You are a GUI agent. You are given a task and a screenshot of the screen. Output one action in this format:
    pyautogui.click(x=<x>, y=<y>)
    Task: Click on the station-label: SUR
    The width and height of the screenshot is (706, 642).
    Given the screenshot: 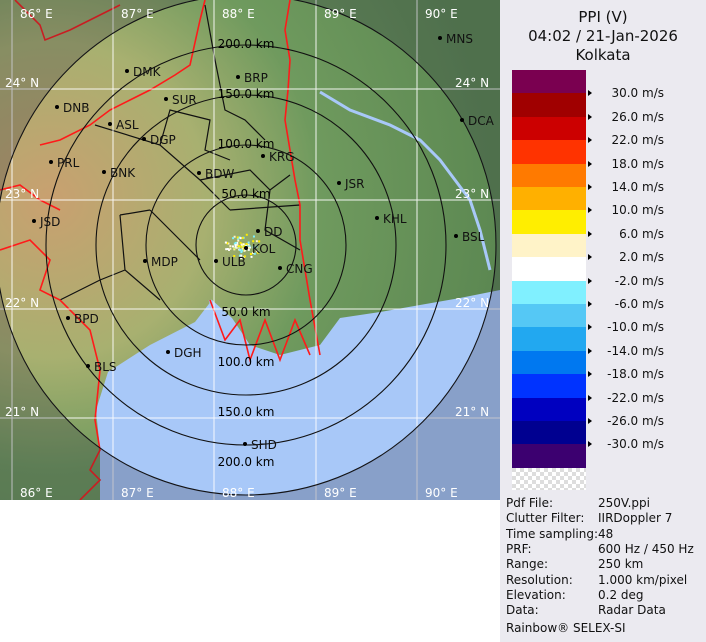 What is the action you would take?
    pyautogui.click(x=184, y=100)
    